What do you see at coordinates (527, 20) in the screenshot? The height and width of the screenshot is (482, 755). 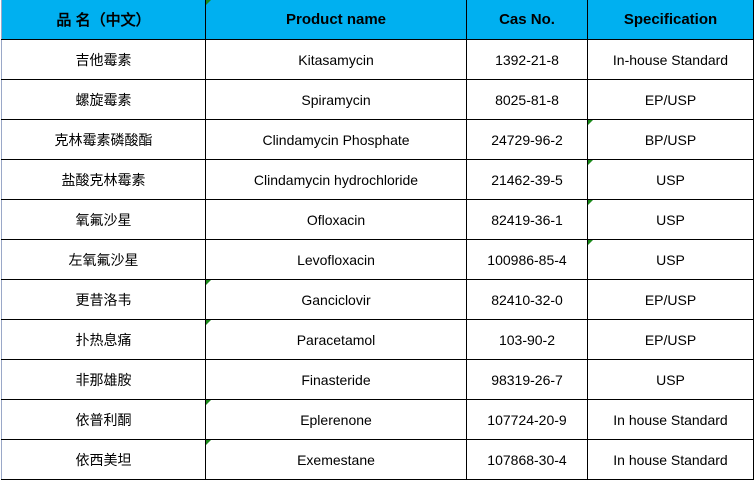 I see `header-cas-no: Cas No.` at bounding box center [527, 20].